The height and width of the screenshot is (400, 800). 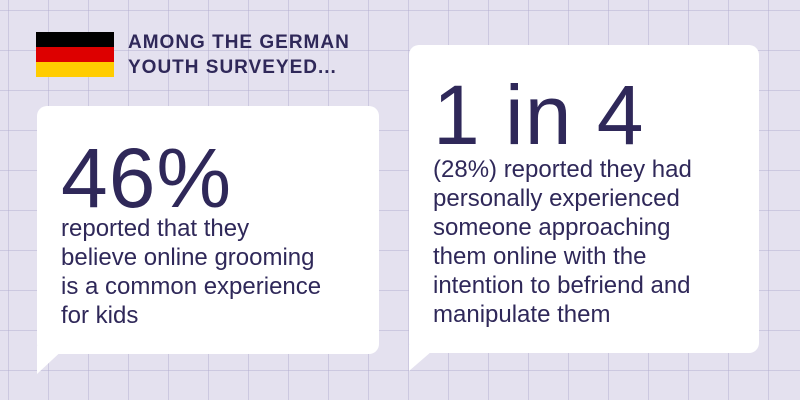 What do you see at coordinates (552, 227) in the screenshot?
I see `description-line: someone approaching` at bounding box center [552, 227].